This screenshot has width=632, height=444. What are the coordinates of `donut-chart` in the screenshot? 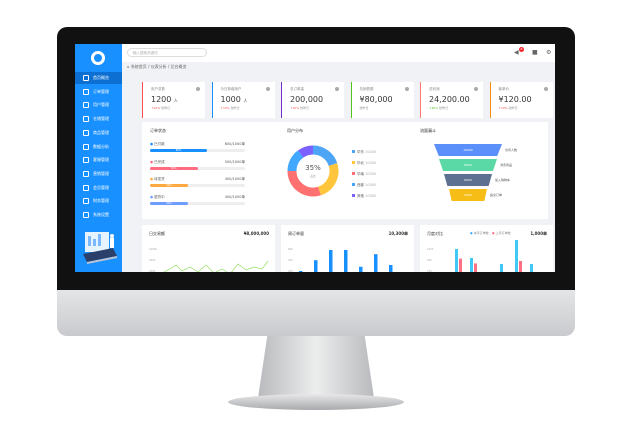 It's located at (313, 171).